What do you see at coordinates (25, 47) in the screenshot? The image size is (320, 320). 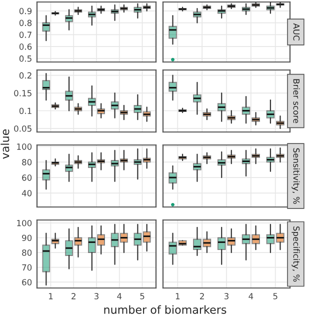 I see `y-tick-label: 0.6` at bounding box center [25, 47].